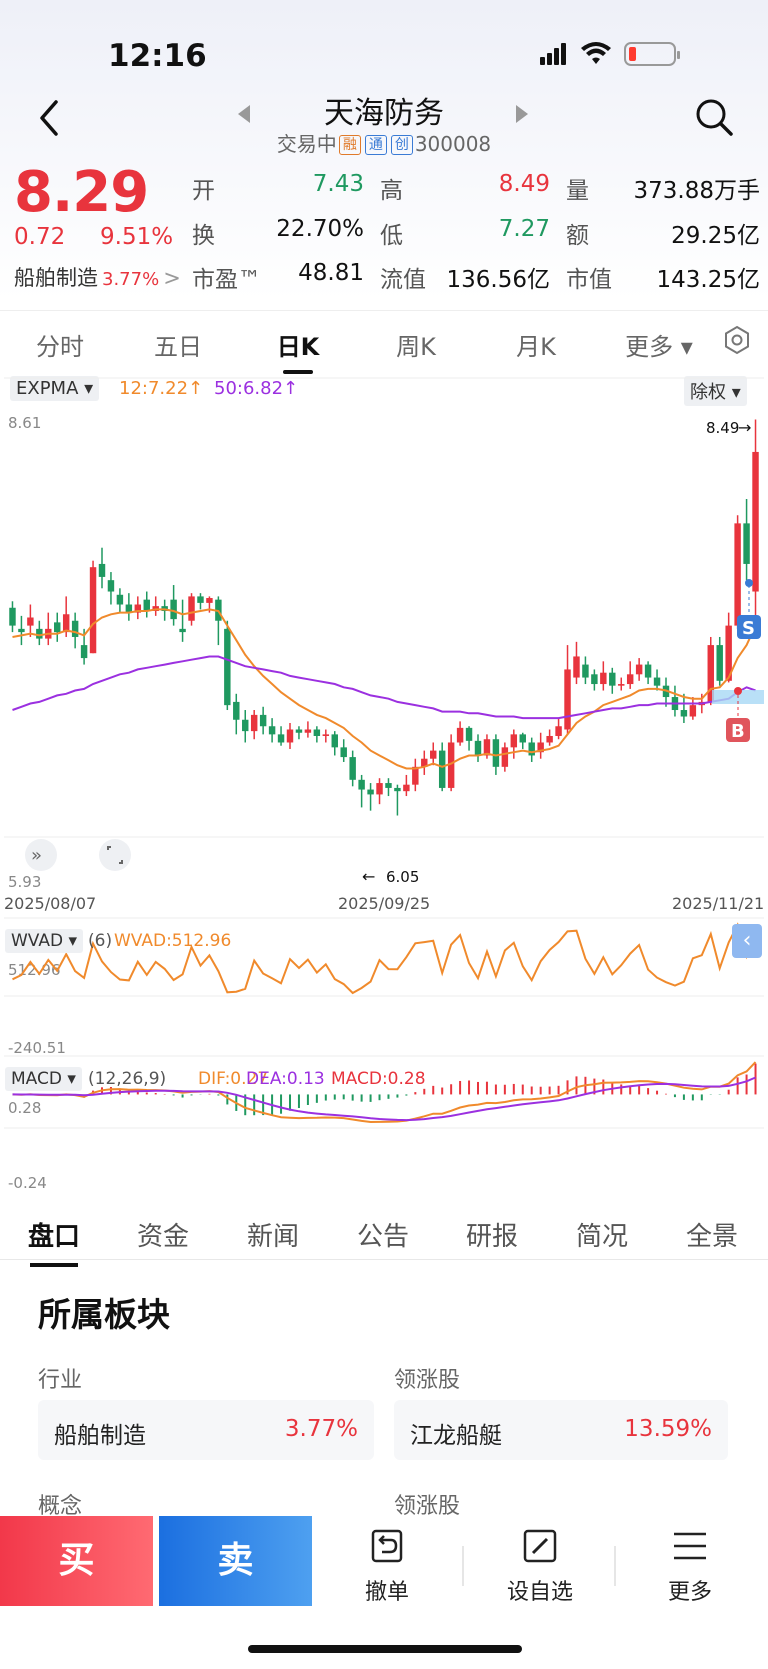 Image resolution: width=768 pixels, height=1669 pixels. I want to click on divider, so click(463, 1566).